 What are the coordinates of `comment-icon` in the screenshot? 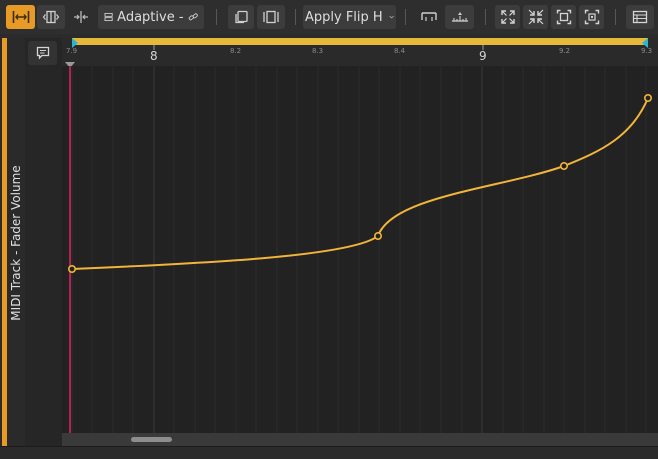 It's located at (42, 53).